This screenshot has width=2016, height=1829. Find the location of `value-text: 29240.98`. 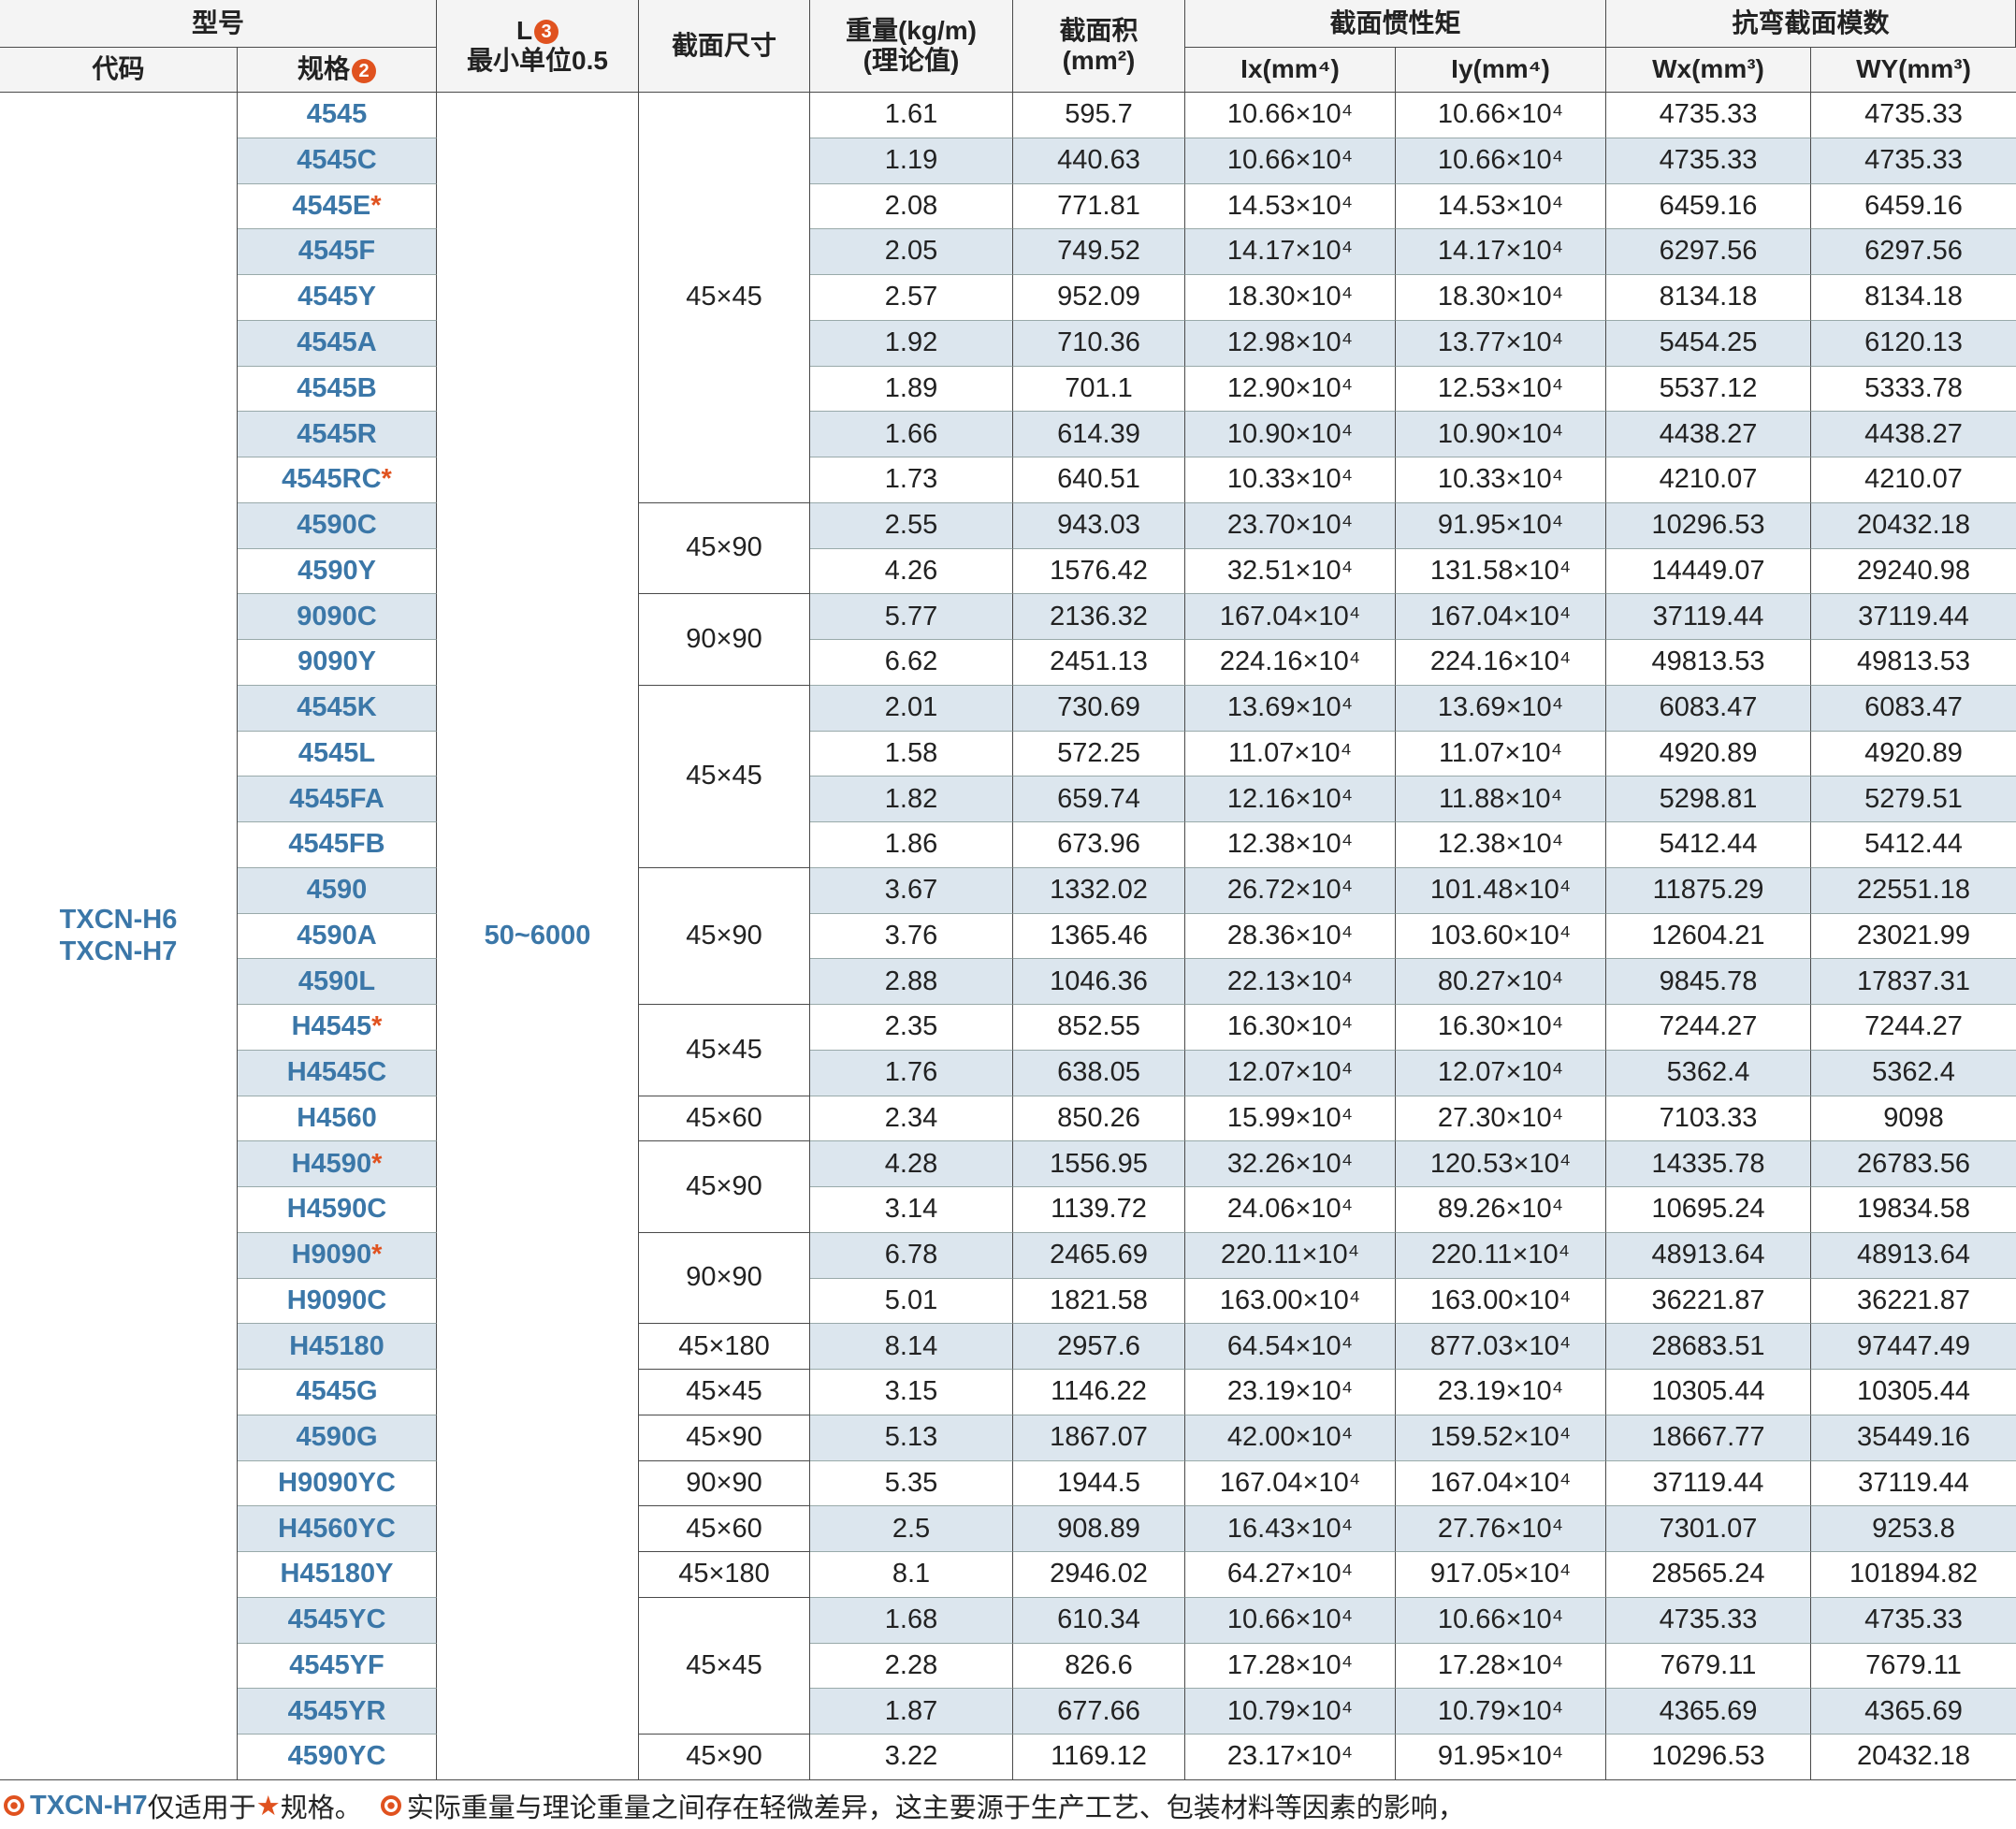

value-text: 29240.98 is located at coordinates (1914, 570).